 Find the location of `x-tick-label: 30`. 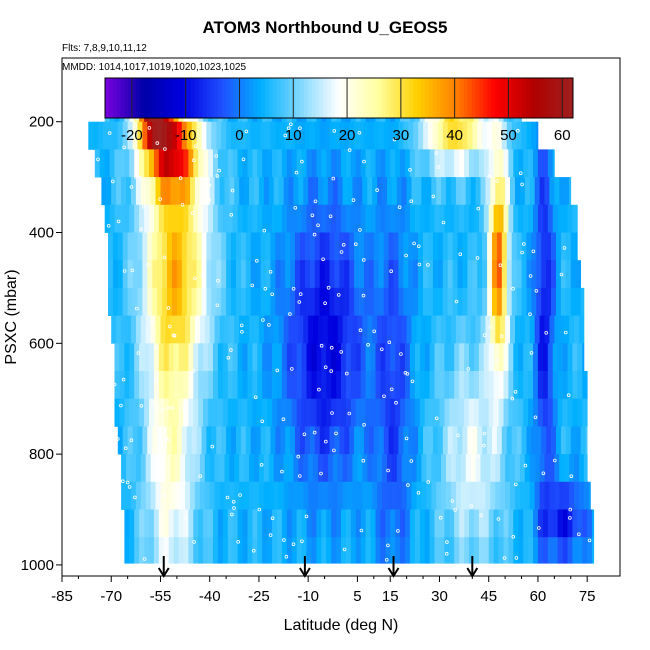

x-tick-label: 30 is located at coordinates (439, 596).